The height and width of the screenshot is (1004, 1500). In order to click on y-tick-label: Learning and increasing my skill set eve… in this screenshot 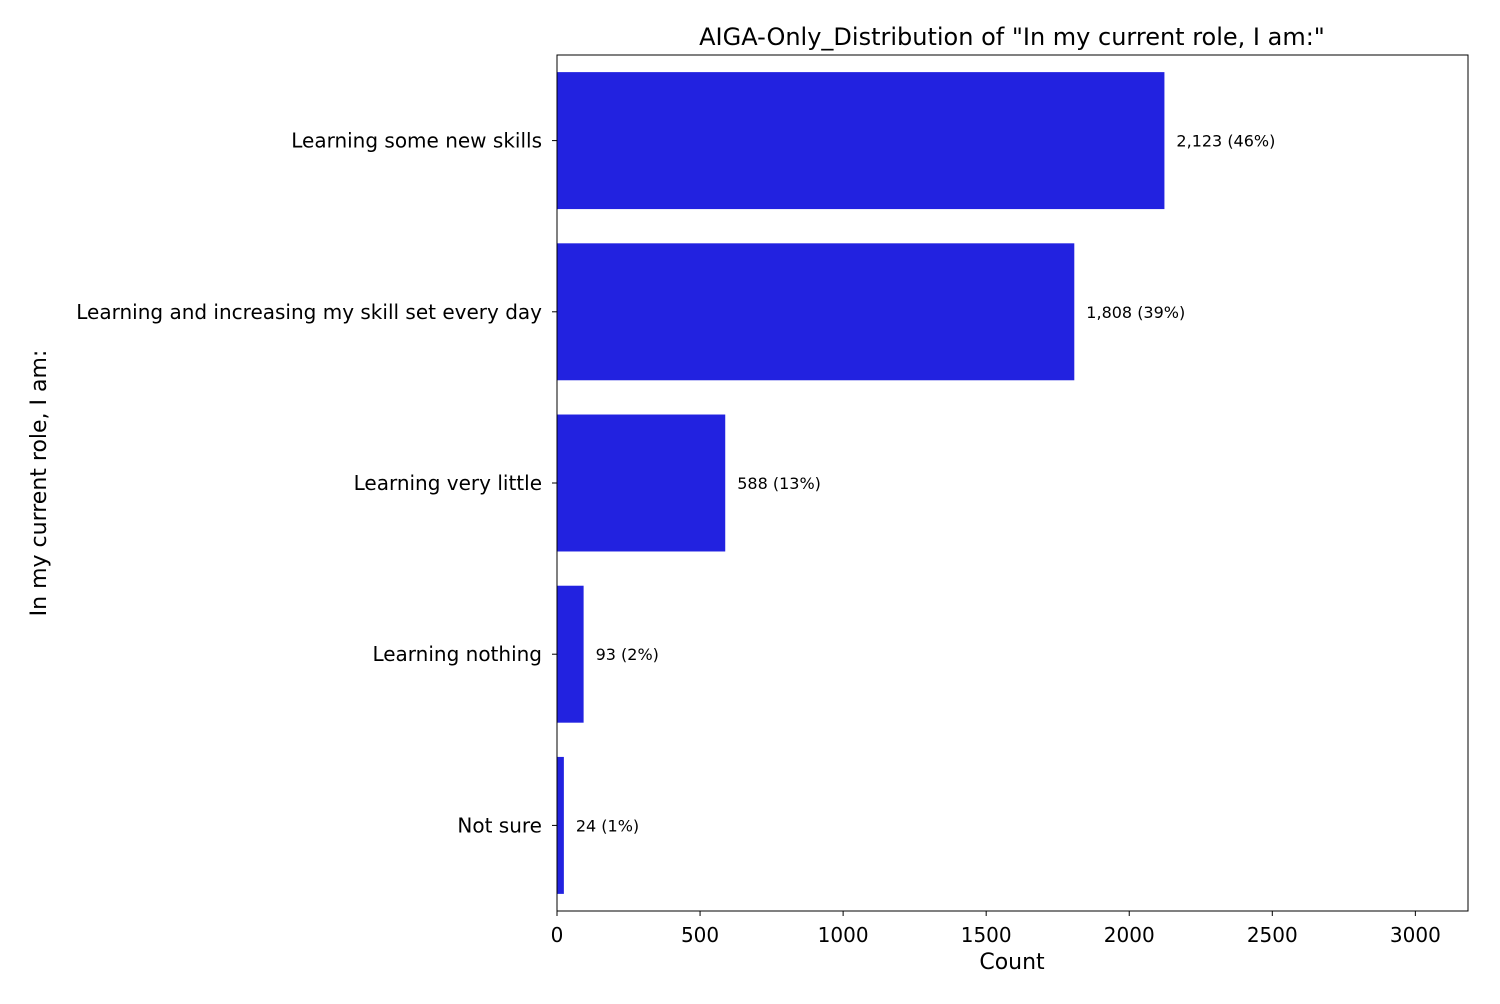, I will do `click(309, 312)`.